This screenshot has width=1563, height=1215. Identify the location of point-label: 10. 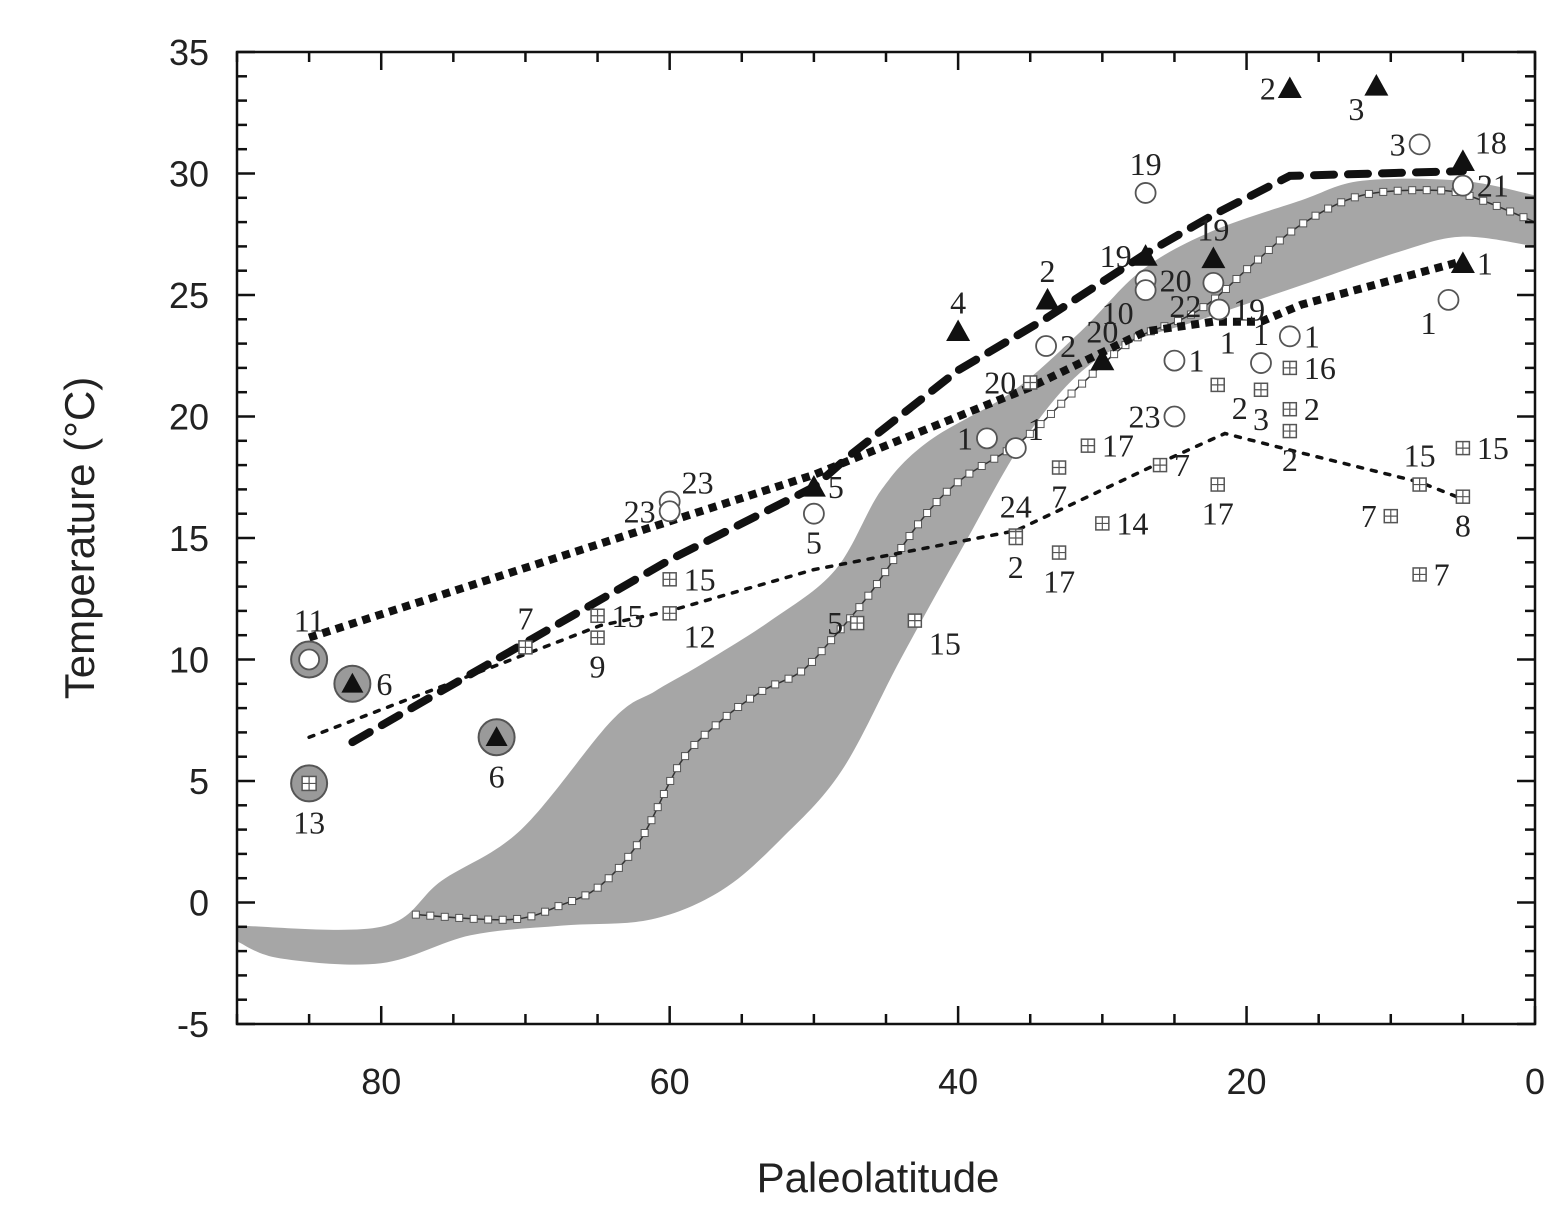
(1118, 313).